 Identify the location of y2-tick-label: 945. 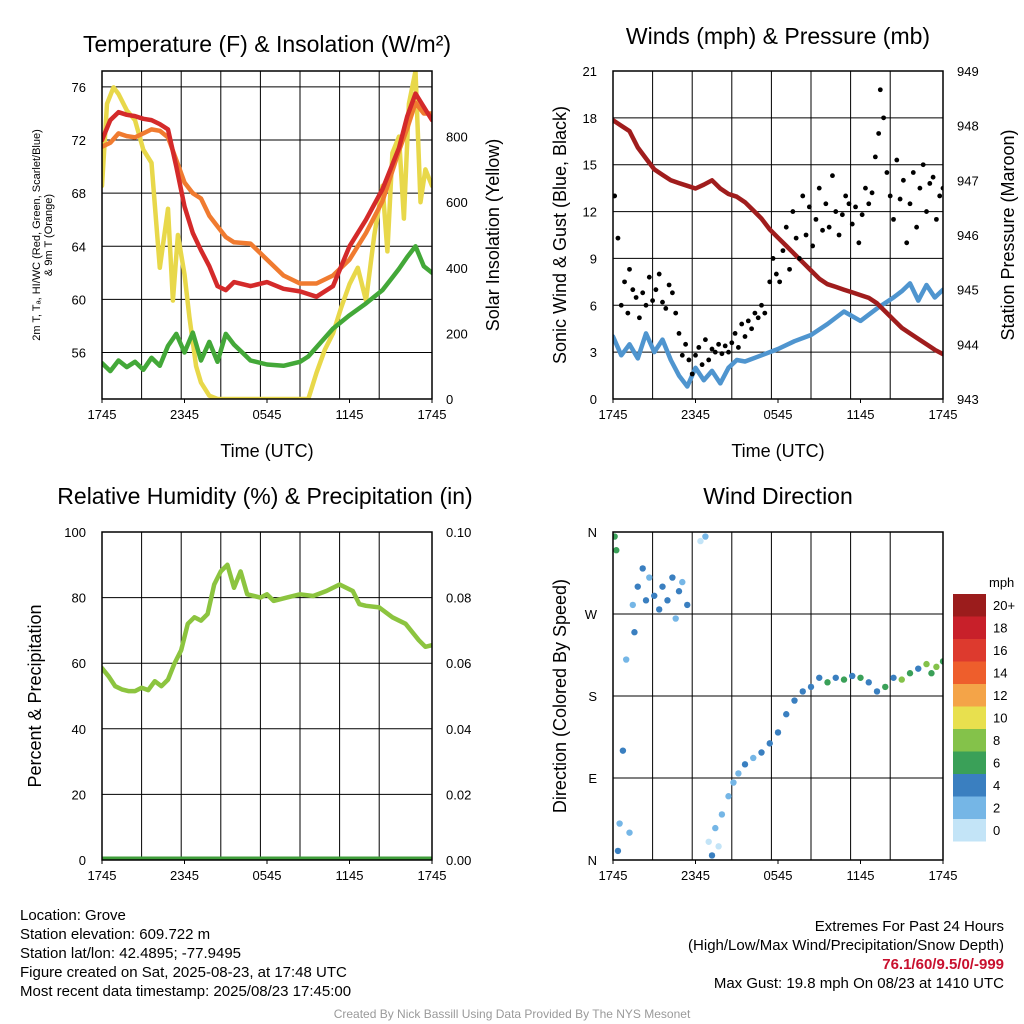
(968, 290).